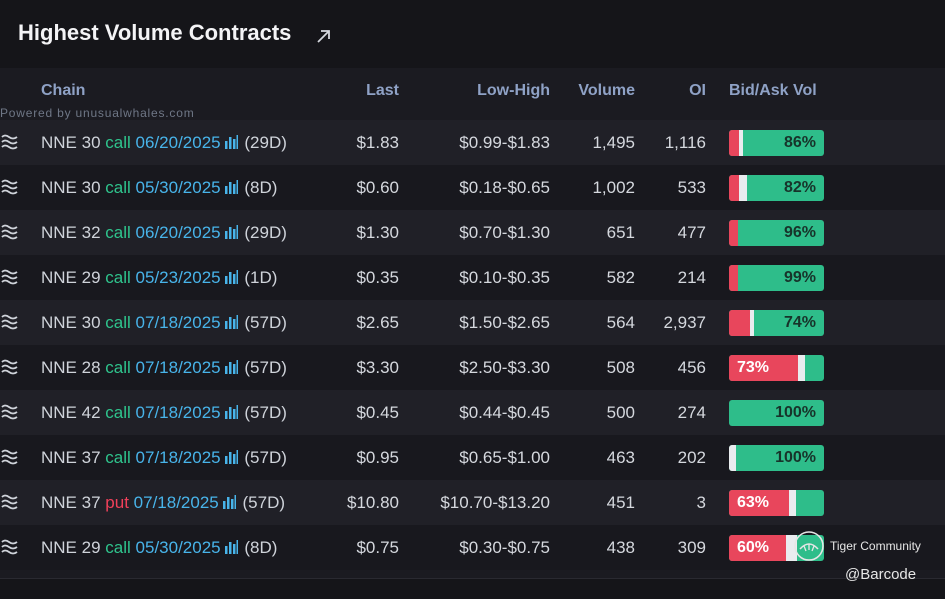  I want to click on low-high-range: $10.70-$13.20, so click(495, 502).